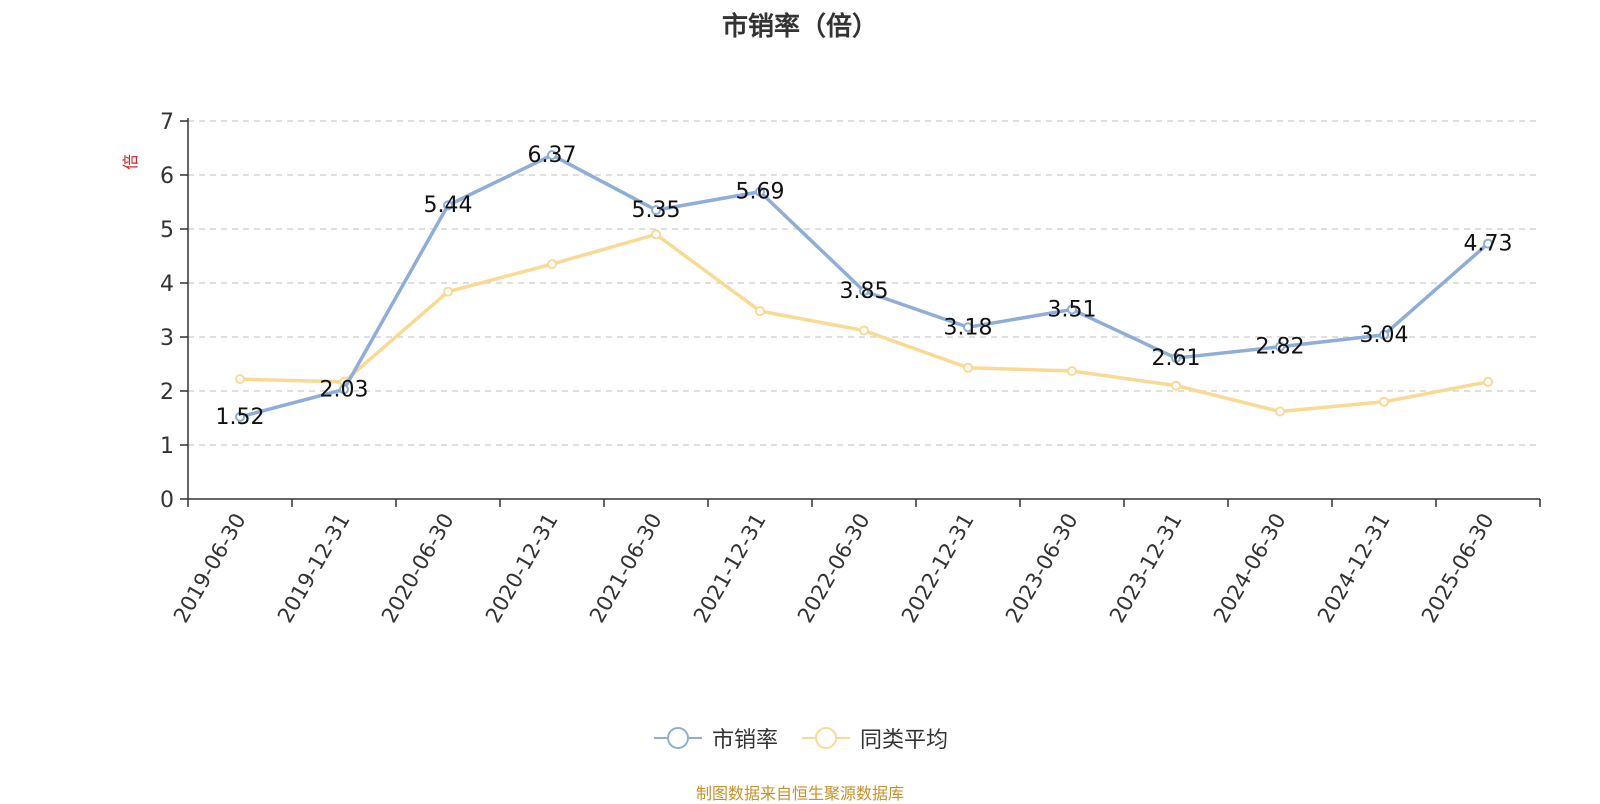 The width and height of the screenshot is (1600, 804). I want to click on y-tick-label: 6, so click(167, 176).